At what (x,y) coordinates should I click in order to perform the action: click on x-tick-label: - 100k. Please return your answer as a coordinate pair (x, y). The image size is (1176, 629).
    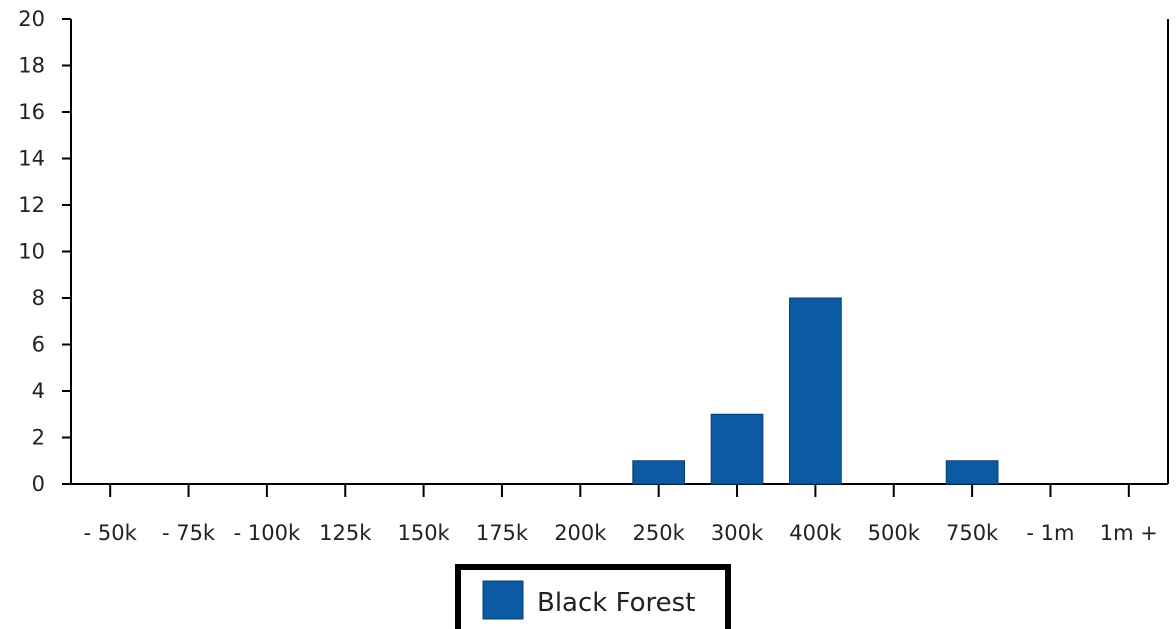
    Looking at the image, I should click on (267, 533).